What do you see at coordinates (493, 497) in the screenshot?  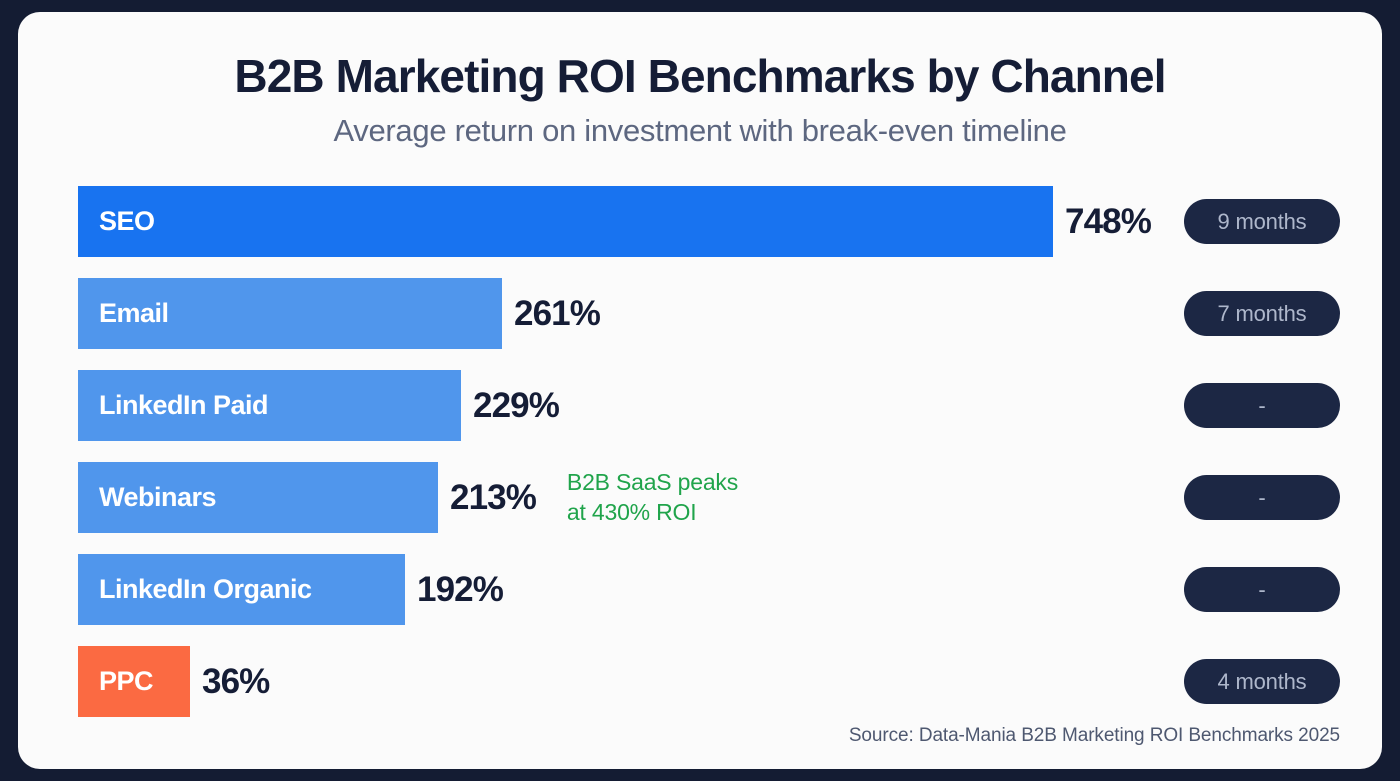 I see `bar-value-label: 213%` at bounding box center [493, 497].